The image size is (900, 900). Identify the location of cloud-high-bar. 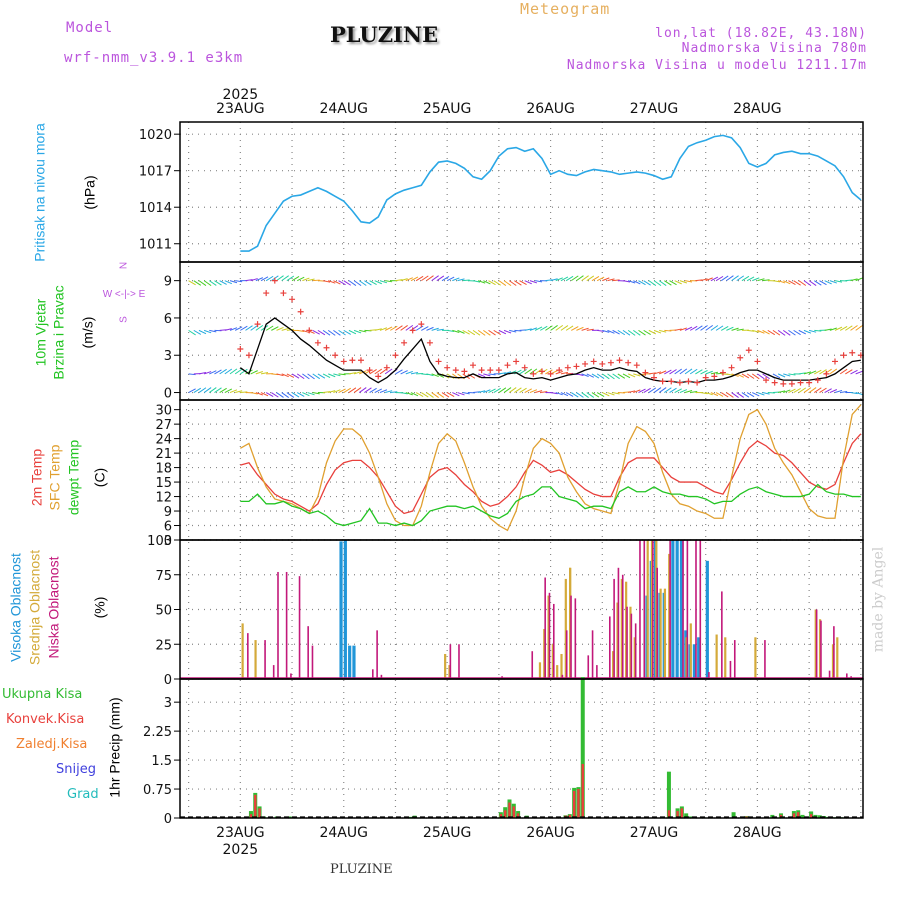
(350, 662).